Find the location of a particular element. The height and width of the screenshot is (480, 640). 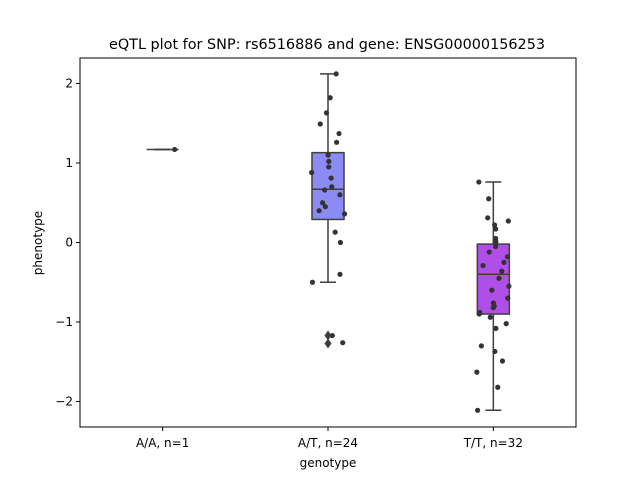

y-axis-label: phenotype is located at coordinates (38, 243).